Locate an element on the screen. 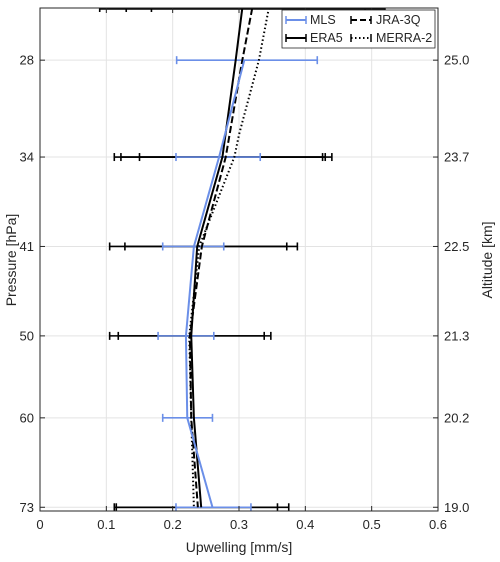 This screenshot has width=500, height=562. y-tick-label-altitude: 20.2 is located at coordinates (456, 417).